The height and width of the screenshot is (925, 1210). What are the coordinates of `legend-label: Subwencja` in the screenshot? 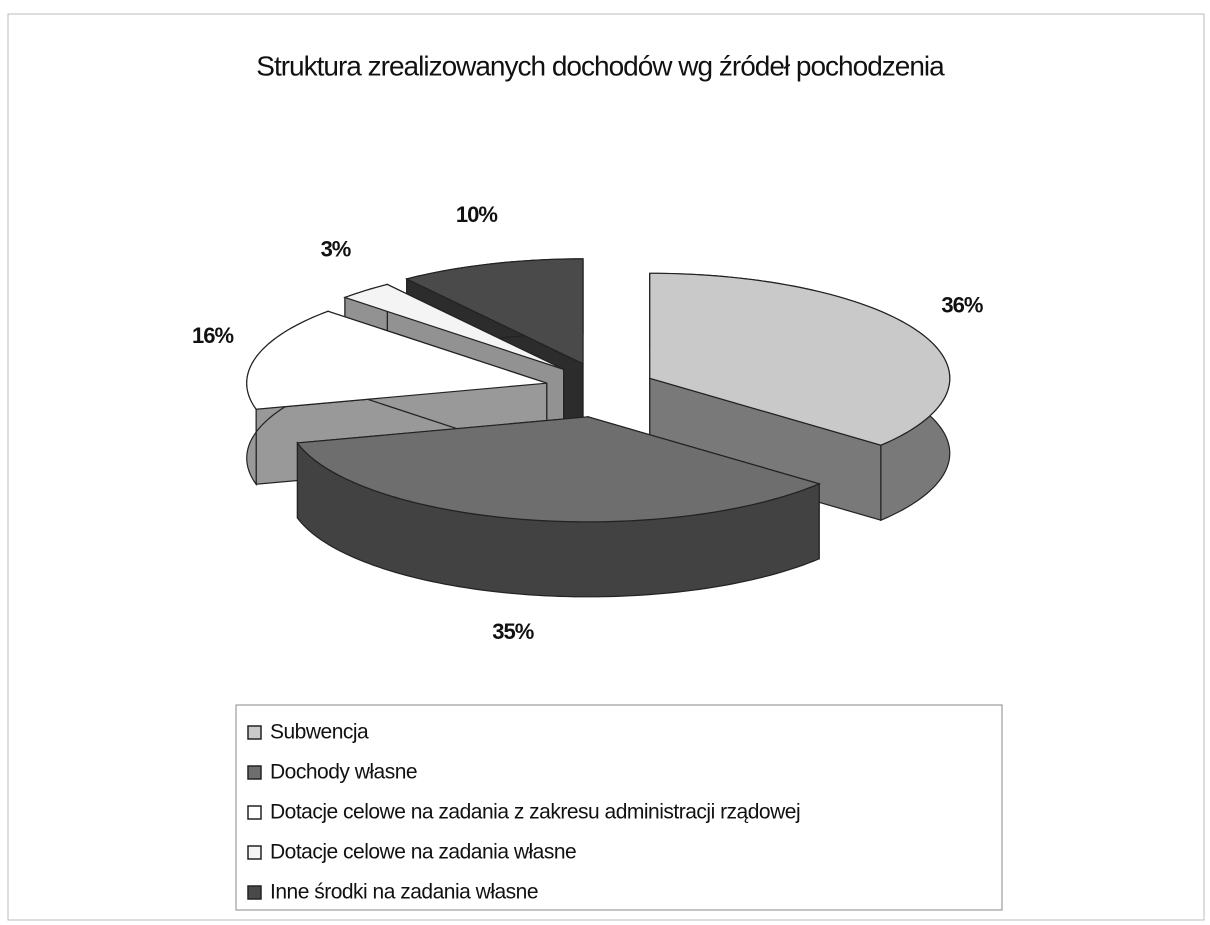 It's located at (319, 732).